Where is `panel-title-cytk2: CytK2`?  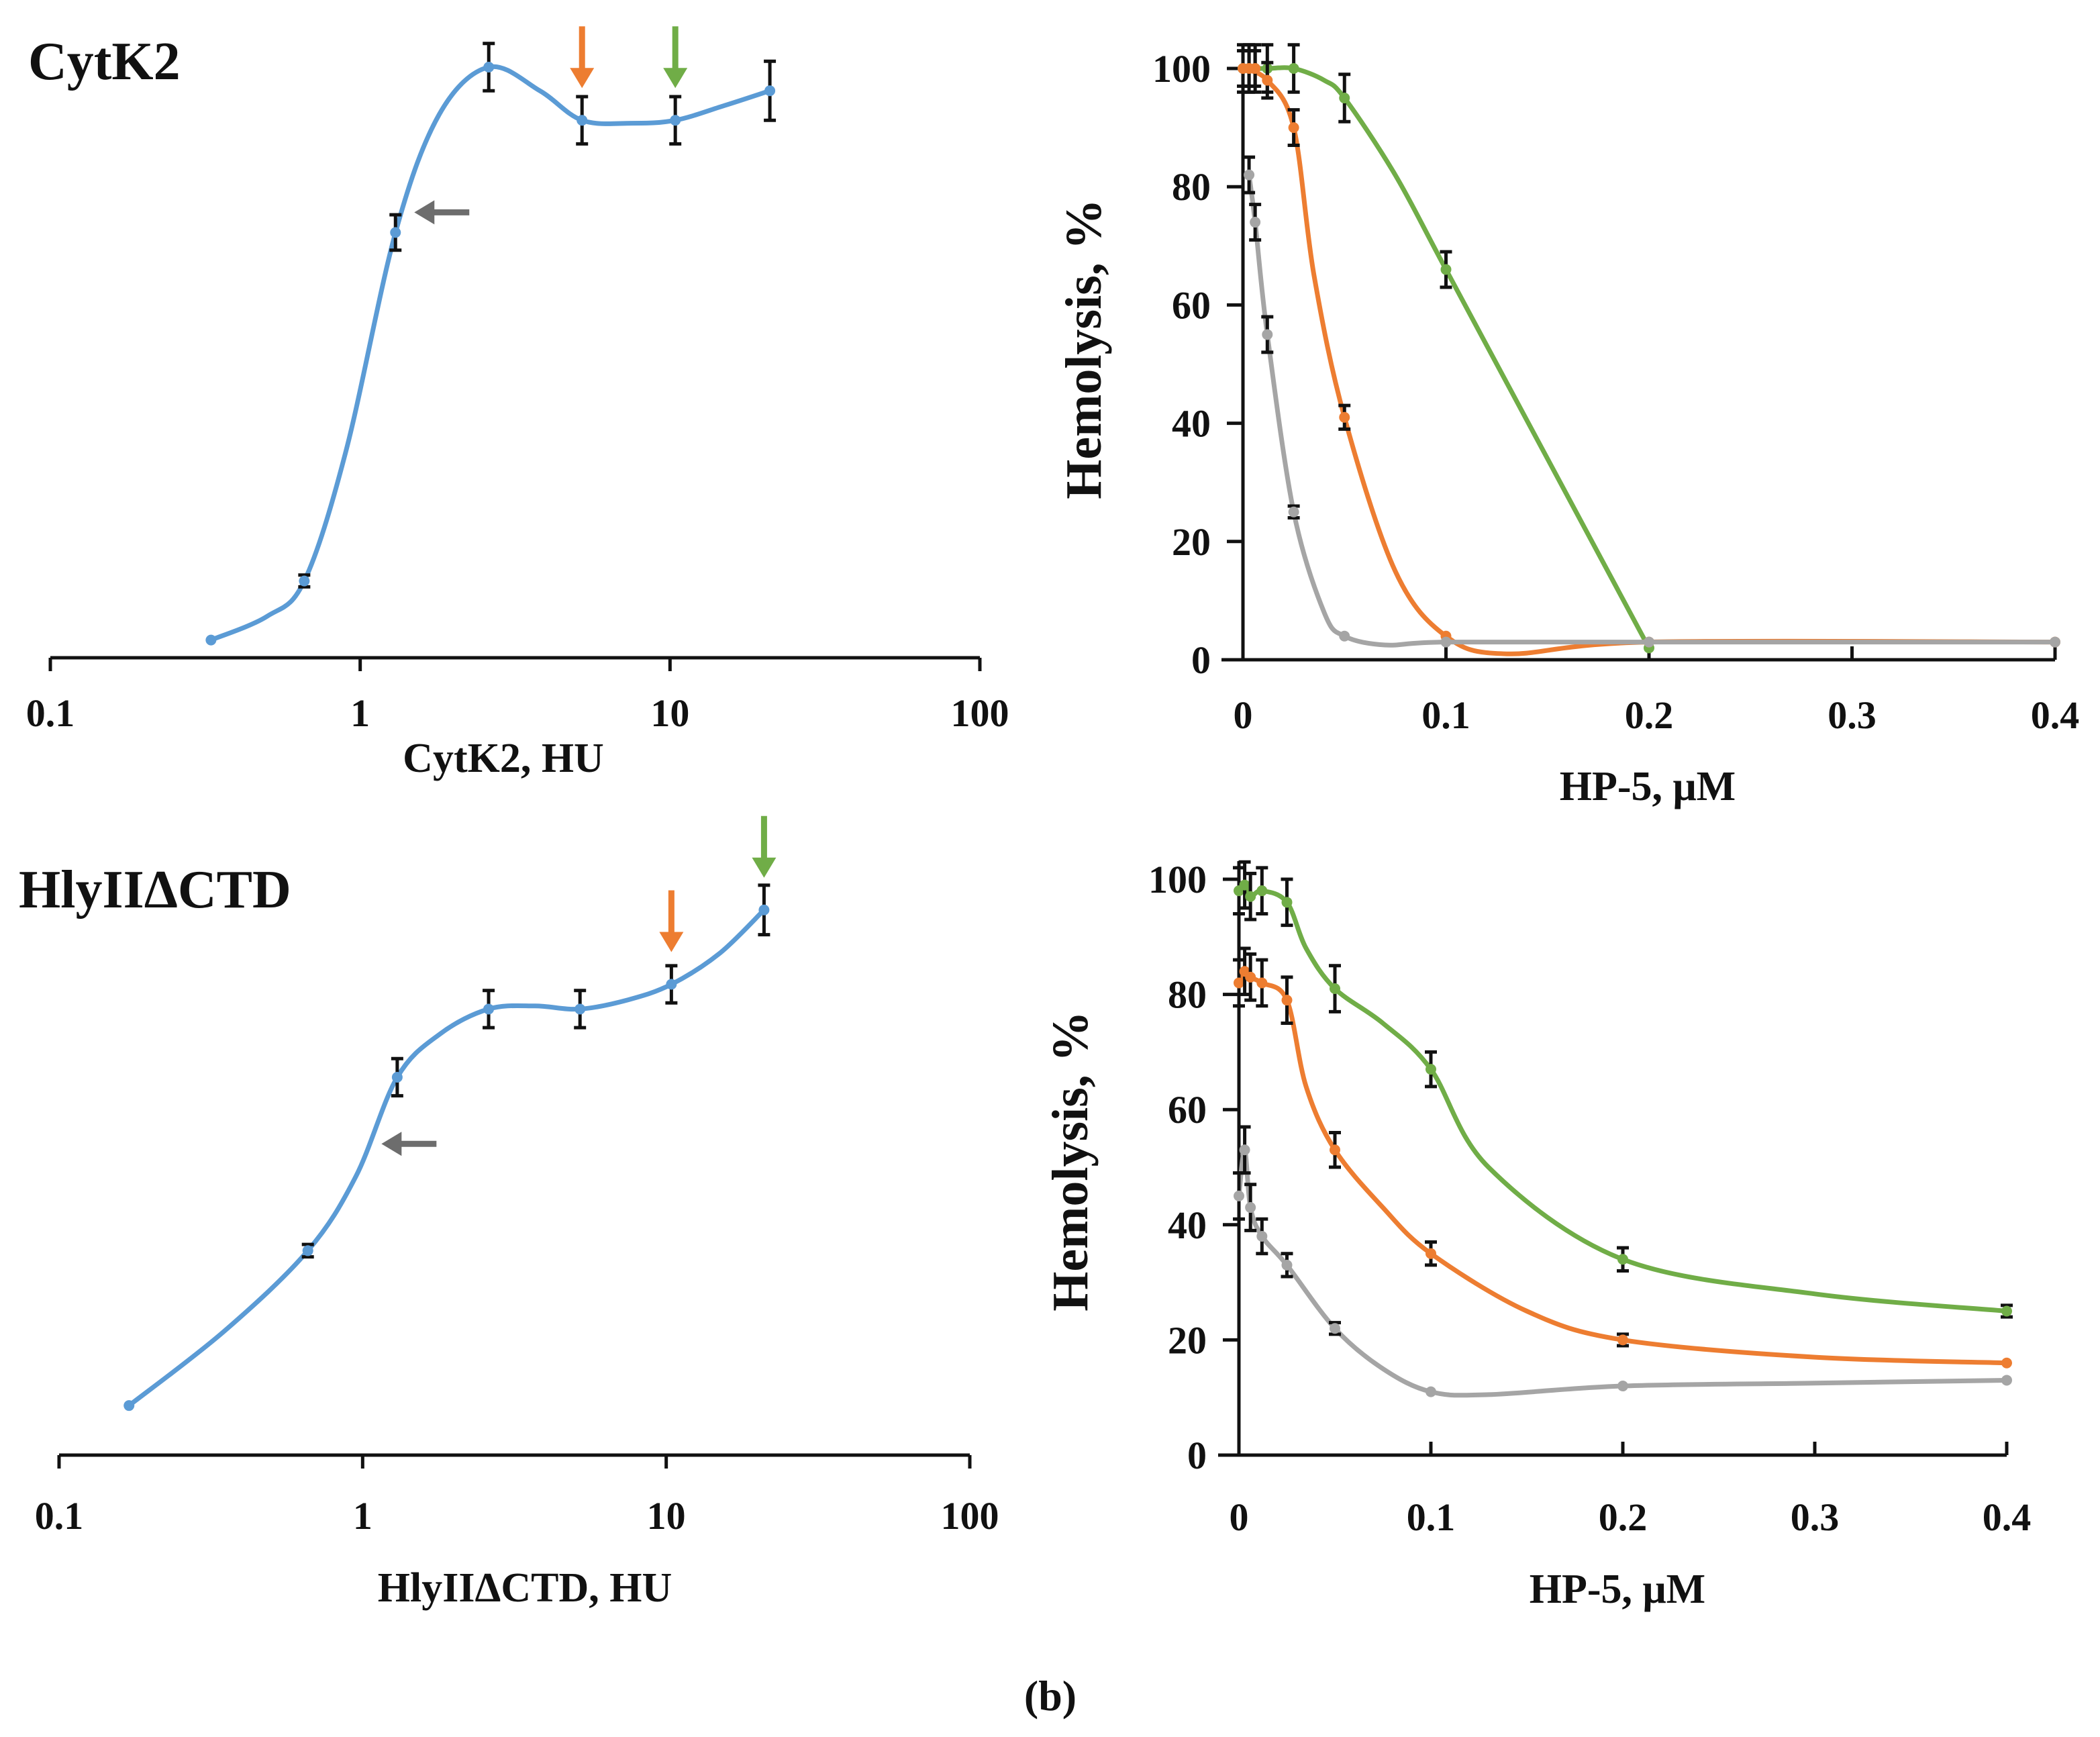
panel-title-cytk2: CytK2 is located at coordinates (105, 61).